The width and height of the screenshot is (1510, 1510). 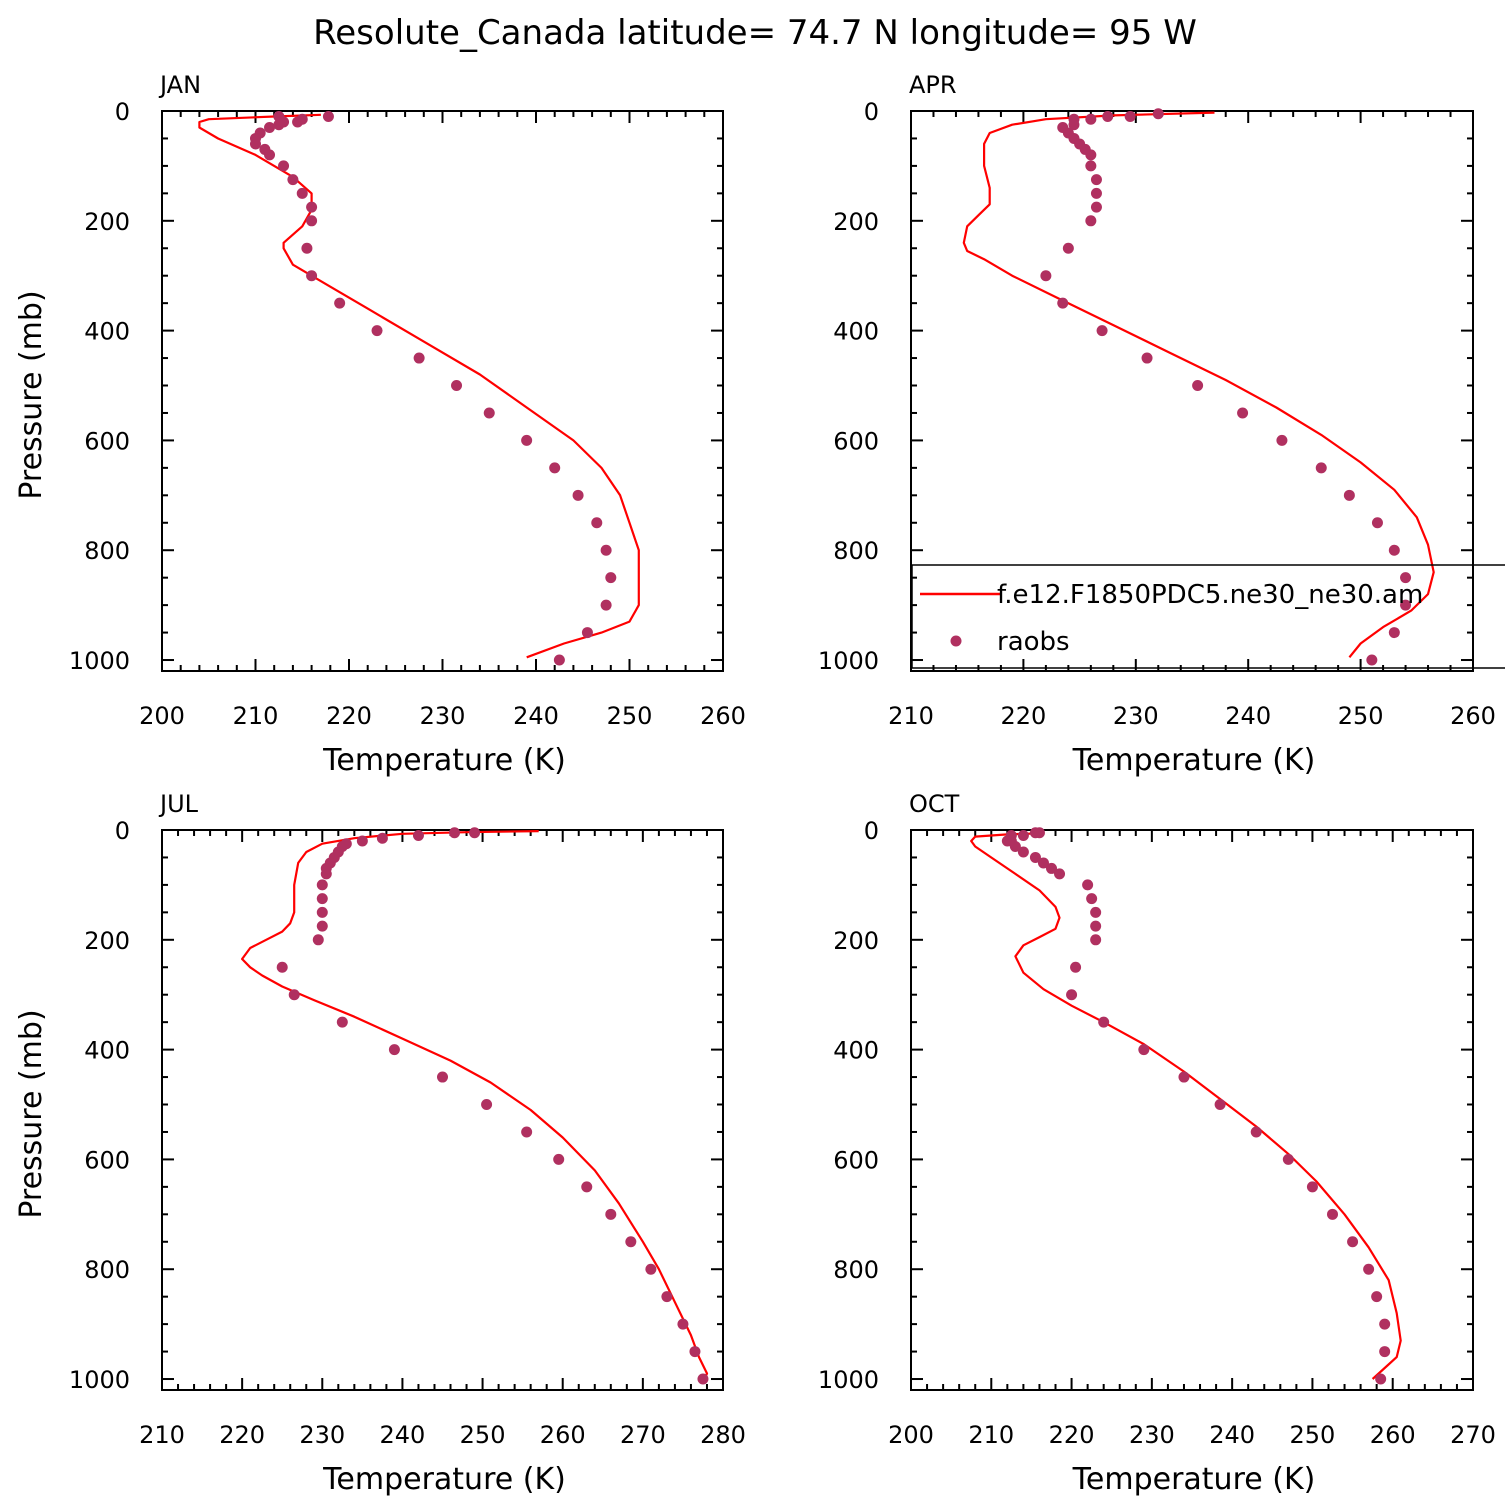 I want to click on legend-obs-swatch, so click(x=956, y=641).